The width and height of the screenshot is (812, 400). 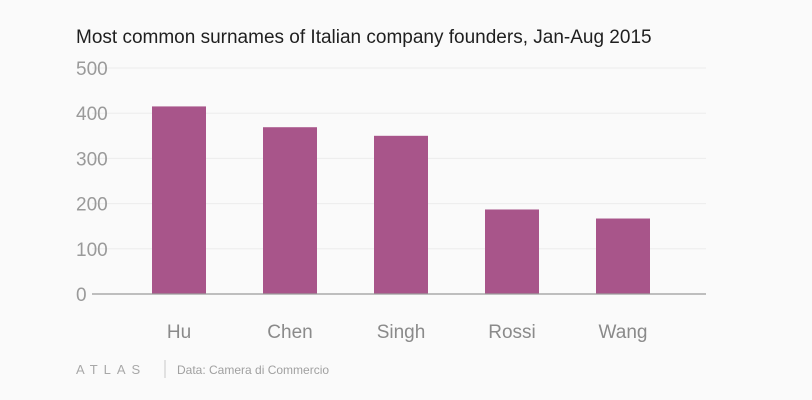 What do you see at coordinates (92, 69) in the screenshot?
I see `y-tick-label: 500` at bounding box center [92, 69].